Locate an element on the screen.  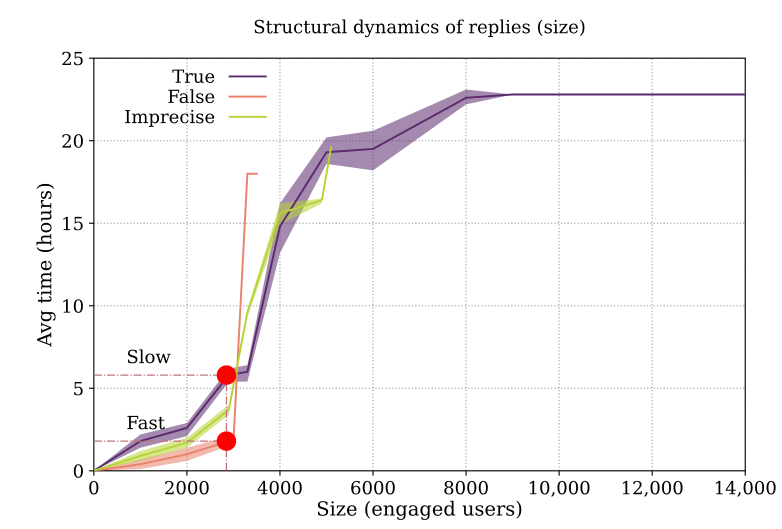
x-tick-label: 10,000 is located at coordinates (560, 488).